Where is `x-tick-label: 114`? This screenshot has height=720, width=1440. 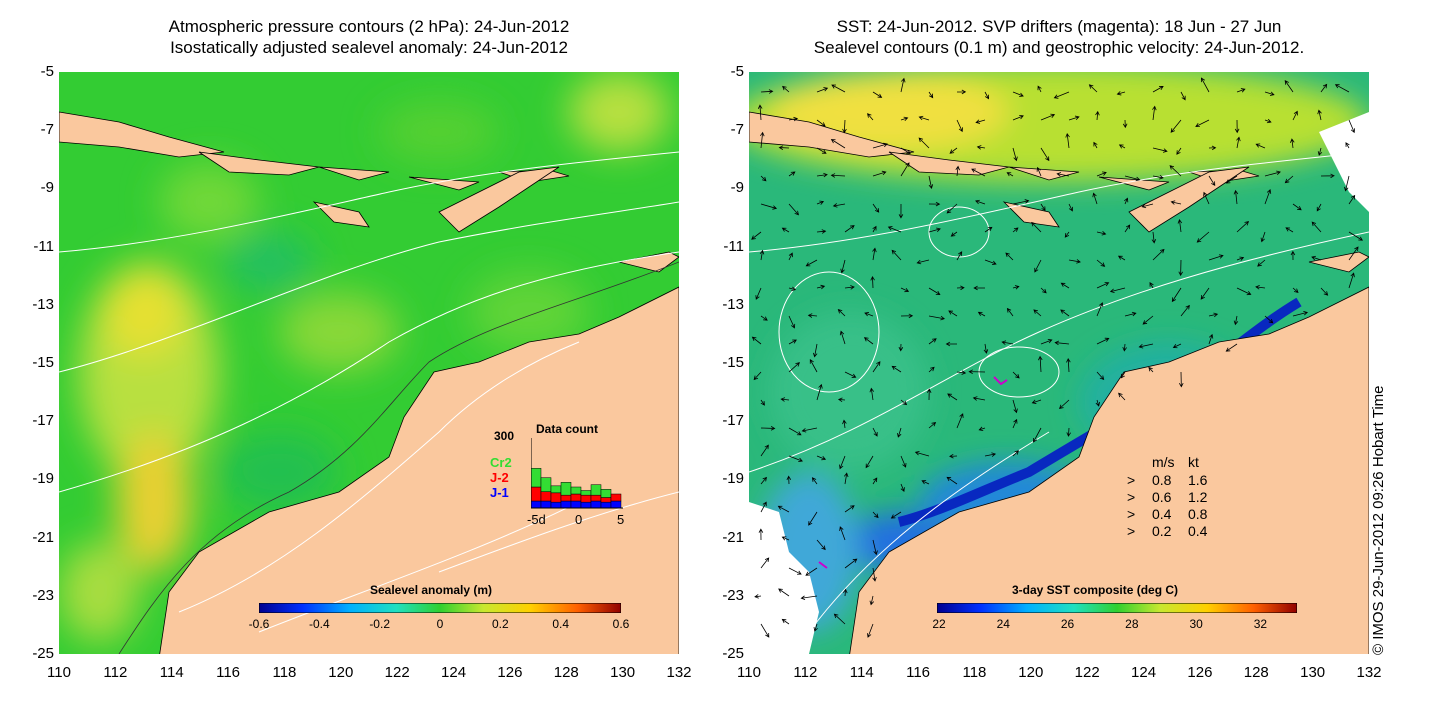
x-tick-label: 114 is located at coordinates (861, 672).